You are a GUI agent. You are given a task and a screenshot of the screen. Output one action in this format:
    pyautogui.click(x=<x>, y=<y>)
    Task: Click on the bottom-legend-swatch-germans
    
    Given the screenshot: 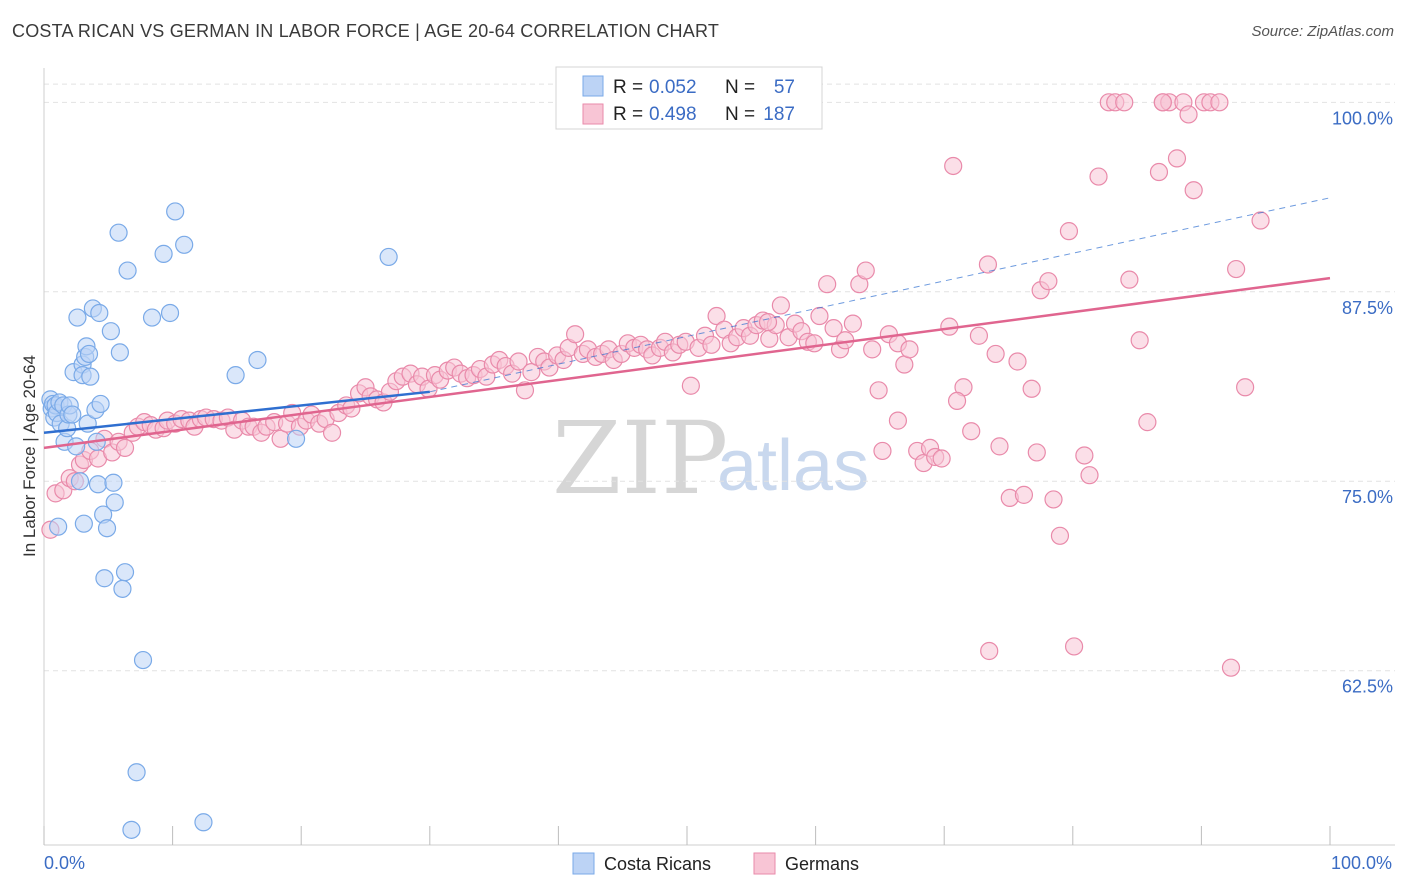 What is the action you would take?
    pyautogui.click(x=764, y=863)
    